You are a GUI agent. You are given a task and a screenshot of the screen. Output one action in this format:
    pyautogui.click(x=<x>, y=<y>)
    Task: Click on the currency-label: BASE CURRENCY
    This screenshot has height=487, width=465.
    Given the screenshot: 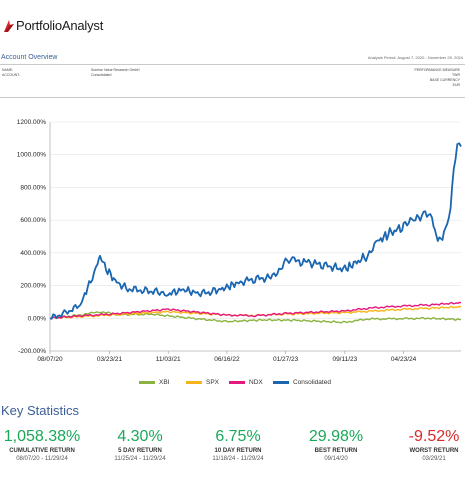 What is the action you would take?
    pyautogui.click(x=444, y=80)
    